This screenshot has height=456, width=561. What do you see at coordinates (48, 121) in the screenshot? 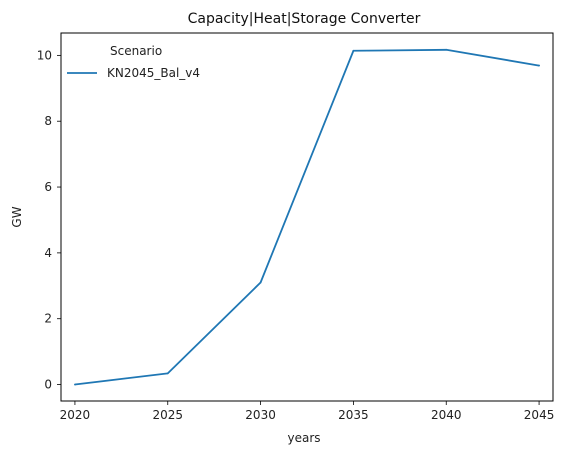
I see `y-tick-label: 8` at bounding box center [48, 121].